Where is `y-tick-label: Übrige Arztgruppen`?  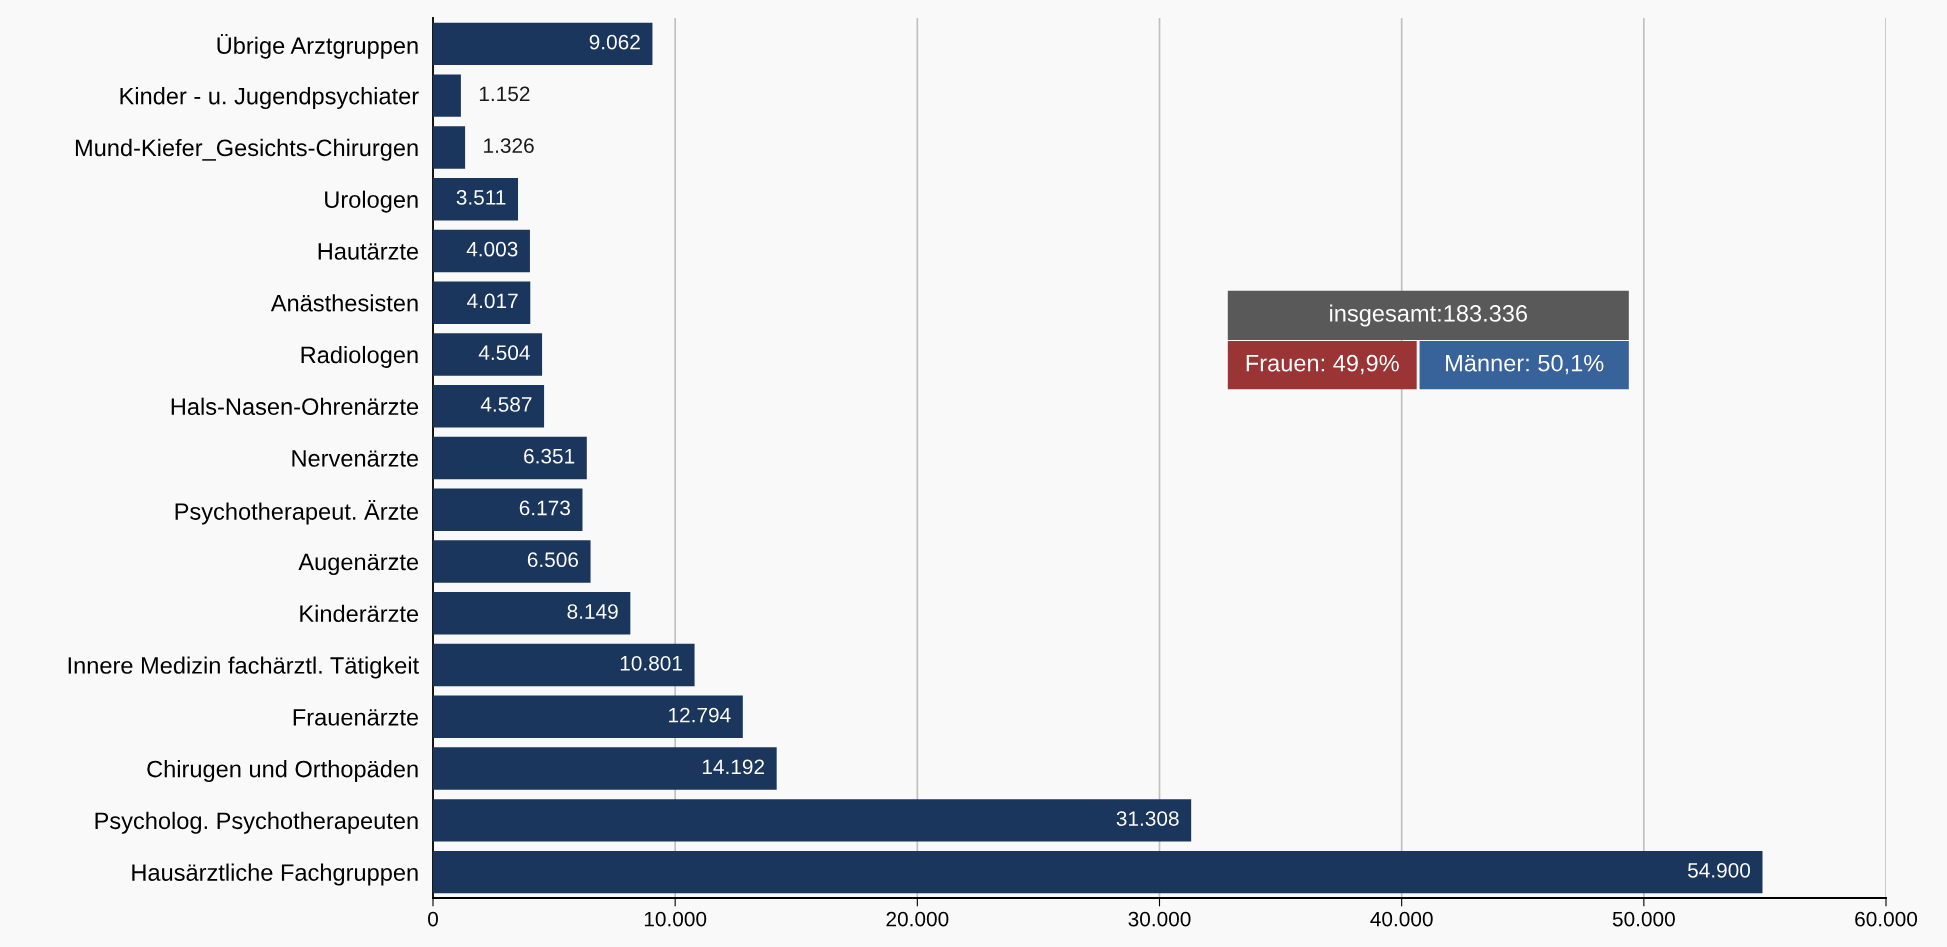
y-tick-label: Übrige Arztgruppen is located at coordinates (317, 46).